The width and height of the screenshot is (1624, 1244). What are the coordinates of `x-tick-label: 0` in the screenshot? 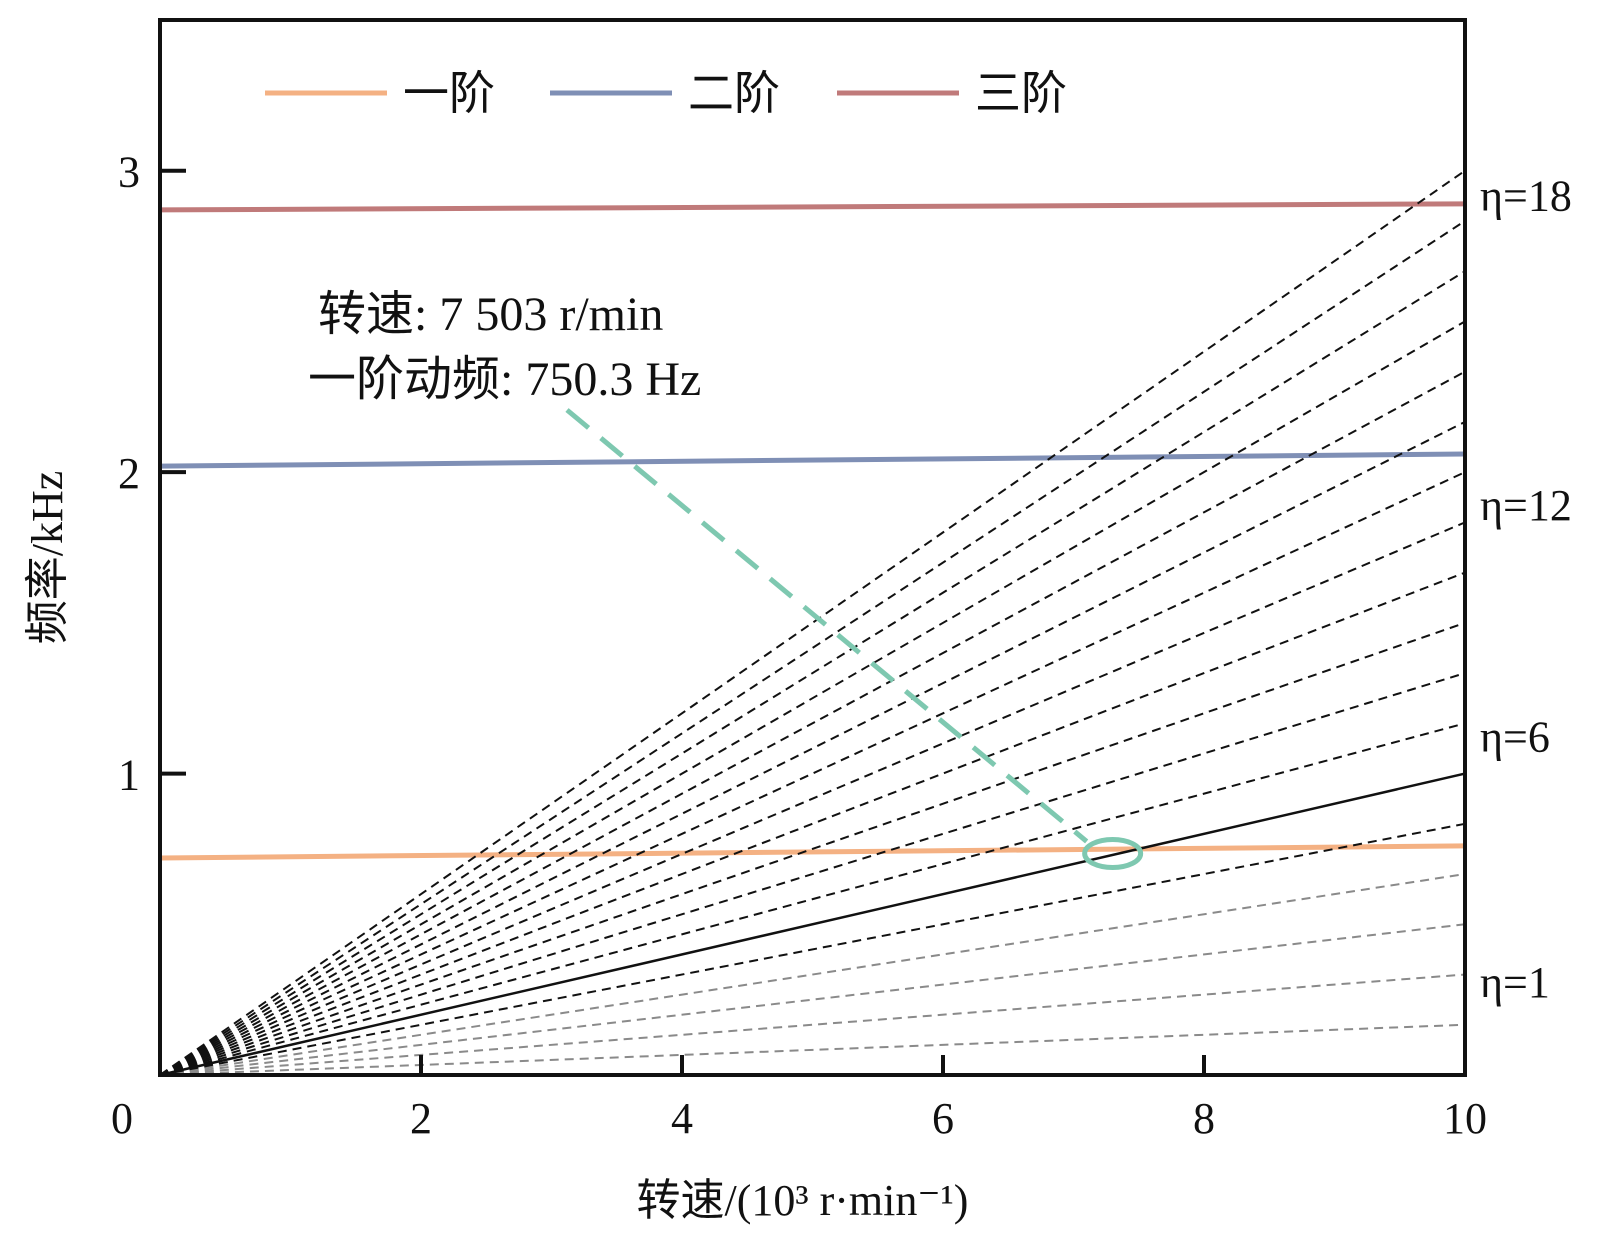 It's located at (122, 1118).